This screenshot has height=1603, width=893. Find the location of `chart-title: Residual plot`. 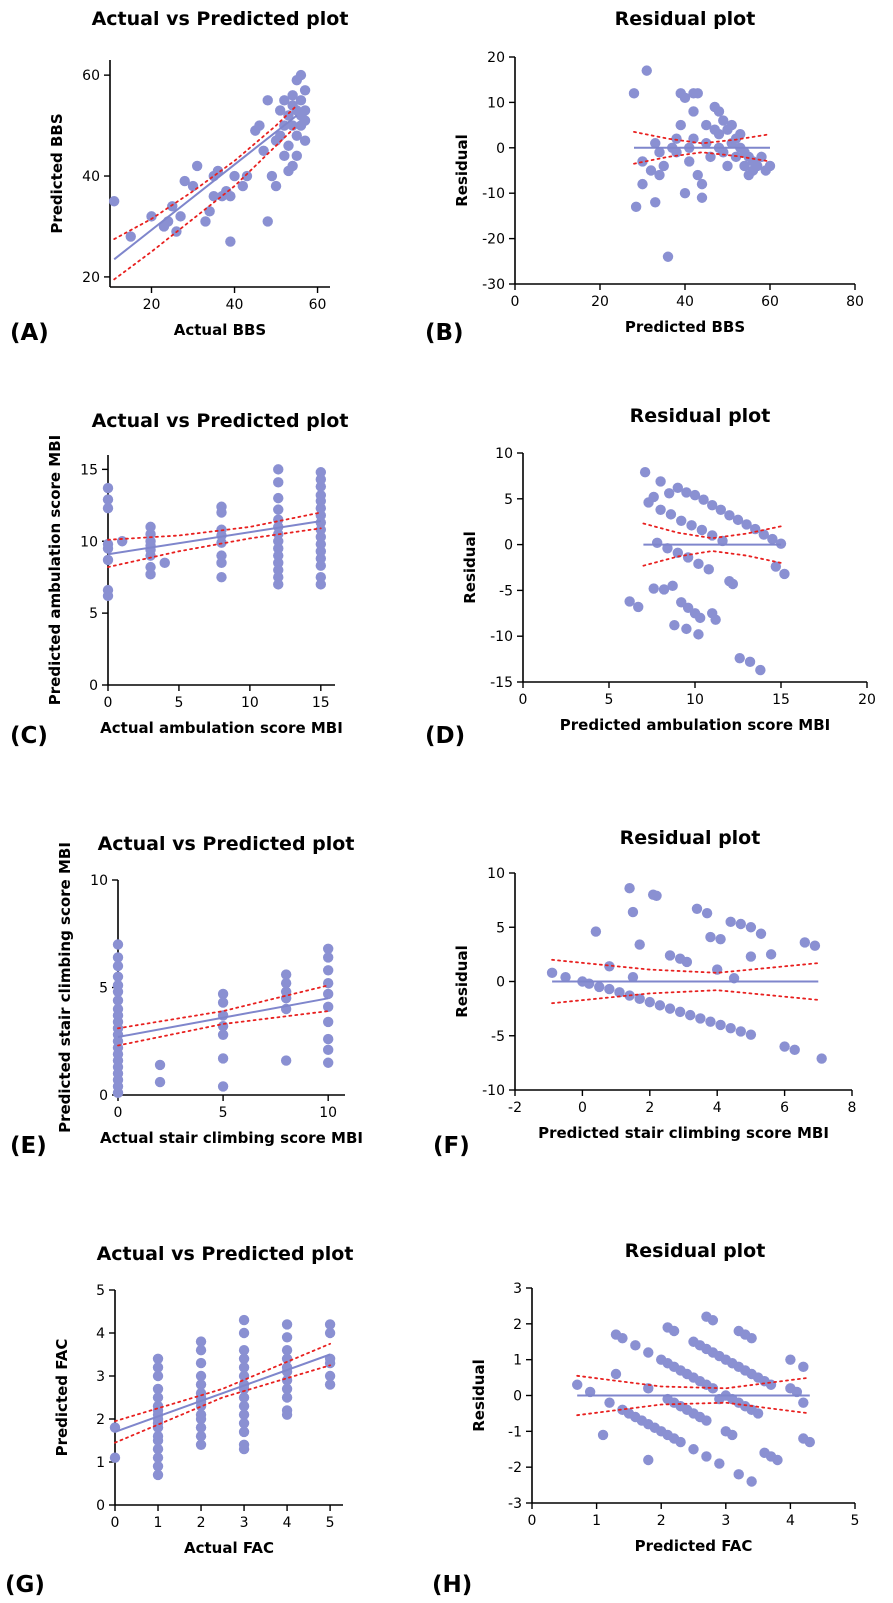

chart-title: Residual plot is located at coordinates (685, 19).